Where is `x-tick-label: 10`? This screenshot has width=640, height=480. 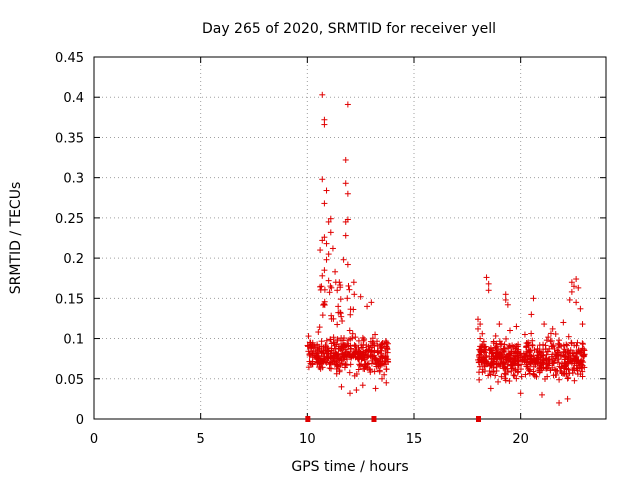
x-tick-label: 10 is located at coordinates (307, 439).